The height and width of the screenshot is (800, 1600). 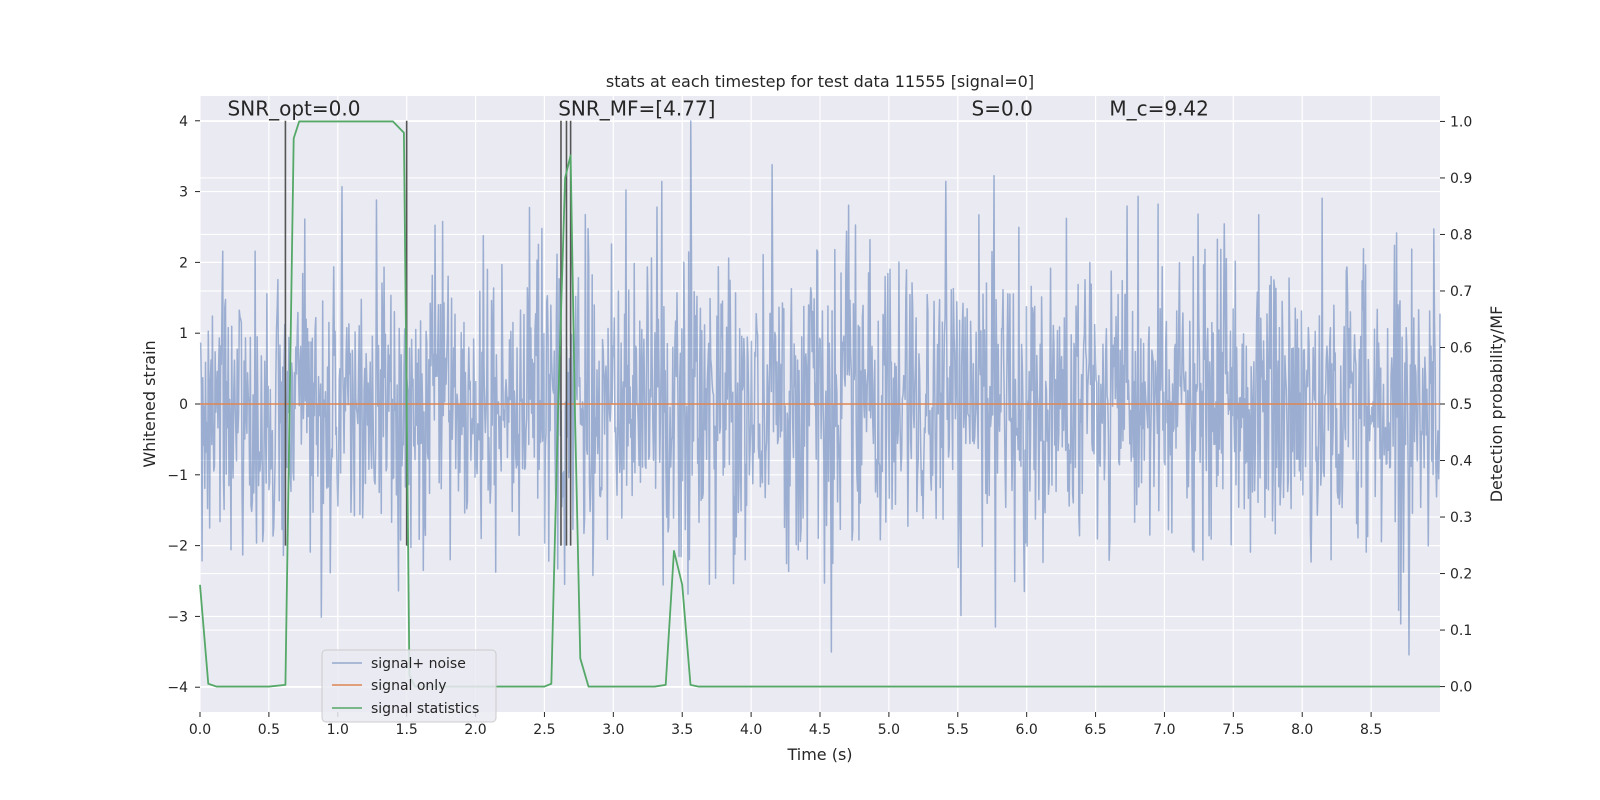 What do you see at coordinates (149, 403) in the screenshot?
I see `y-left-axis-label: Whitened strain` at bounding box center [149, 403].